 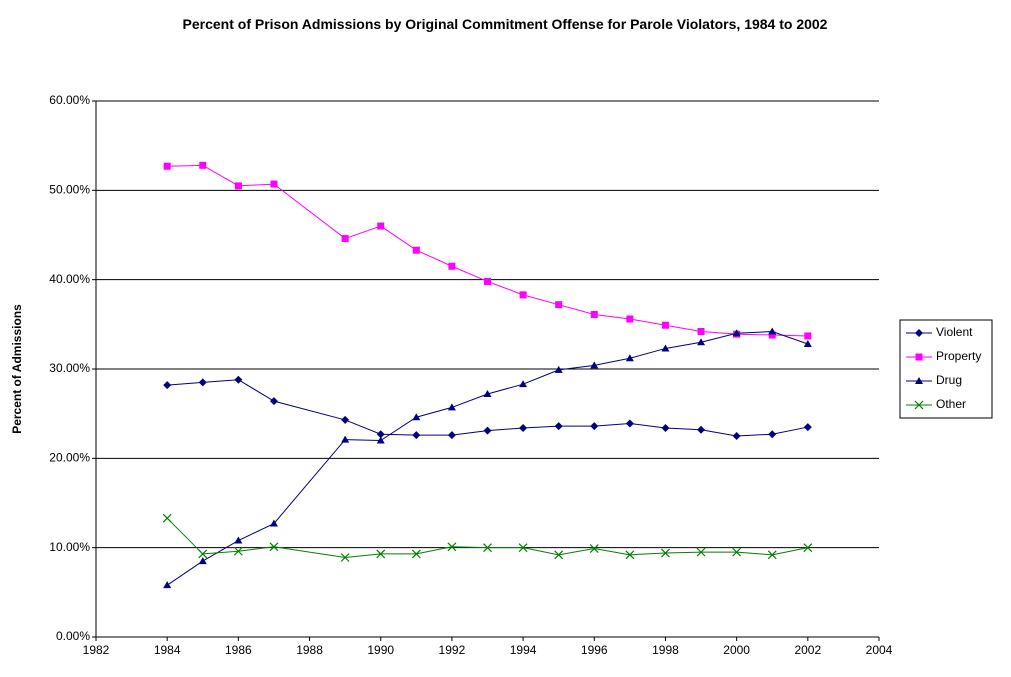 What do you see at coordinates (949, 380) in the screenshot?
I see `legend-label: Drug` at bounding box center [949, 380].